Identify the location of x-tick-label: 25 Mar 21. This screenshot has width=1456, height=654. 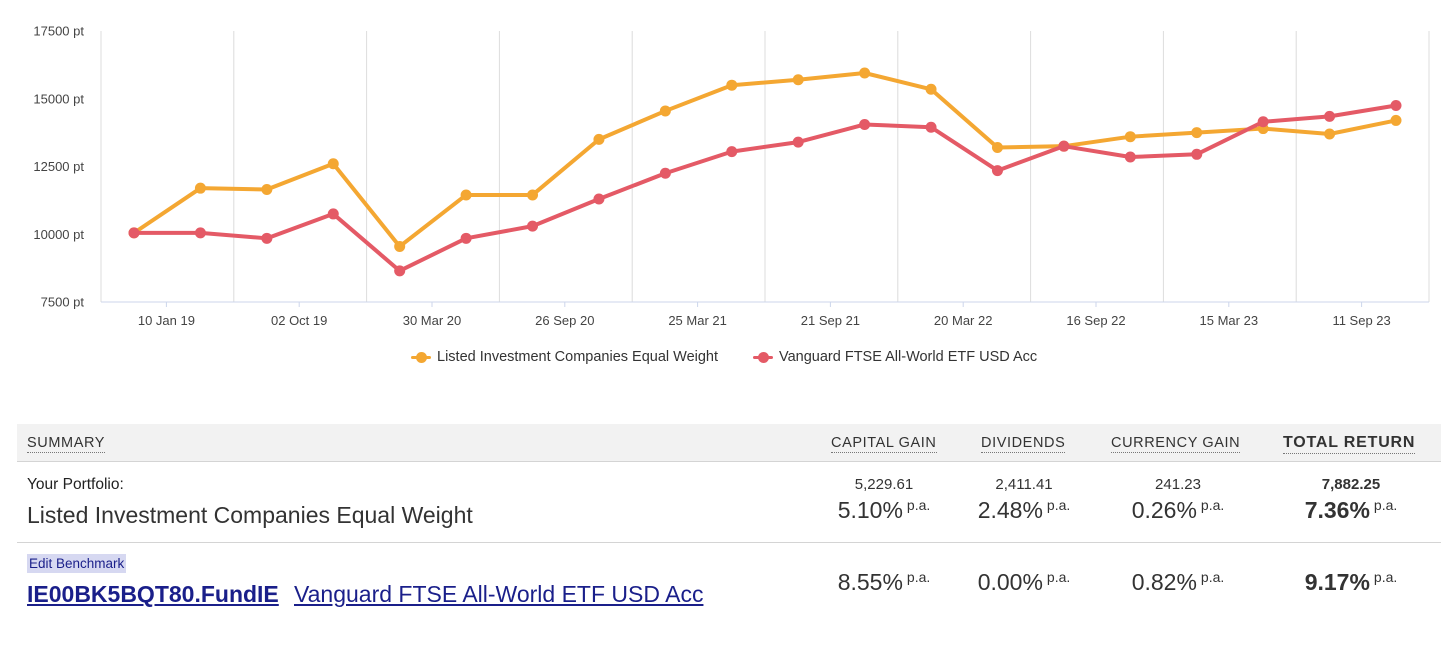
(697, 320).